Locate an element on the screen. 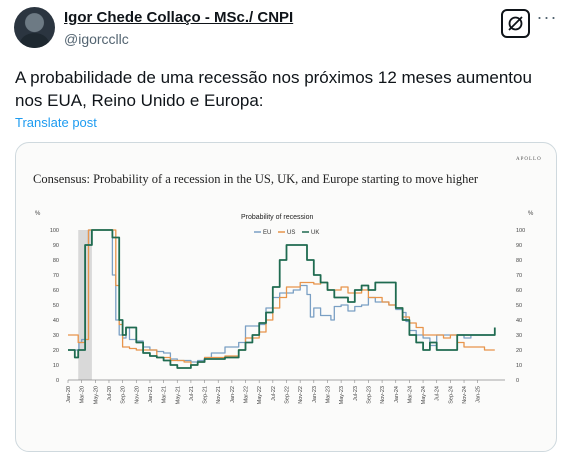 This screenshot has height=461, width=571. legend-label-uk: UK is located at coordinates (315, 233).